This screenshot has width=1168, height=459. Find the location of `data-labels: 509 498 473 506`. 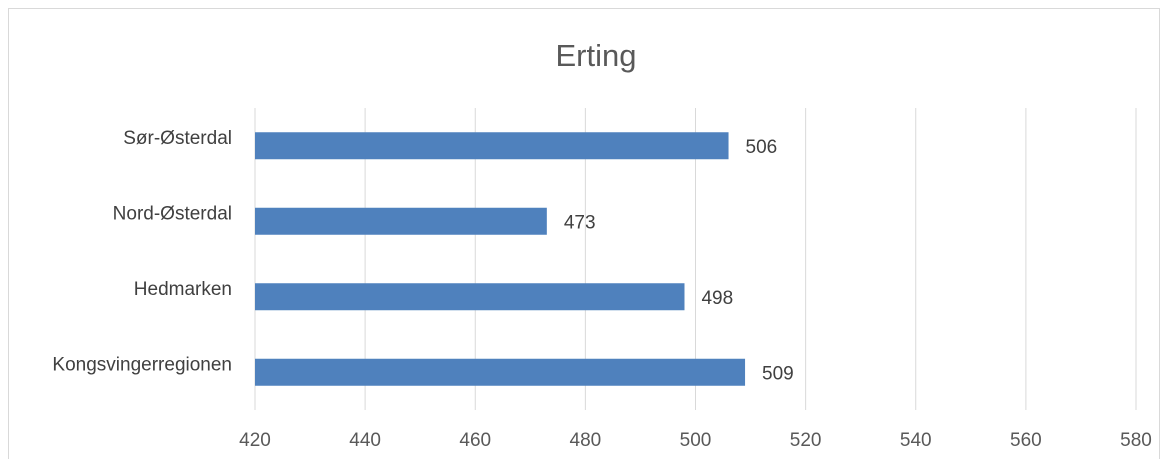

data-labels: 509 498 473 506 is located at coordinates (679, 261).